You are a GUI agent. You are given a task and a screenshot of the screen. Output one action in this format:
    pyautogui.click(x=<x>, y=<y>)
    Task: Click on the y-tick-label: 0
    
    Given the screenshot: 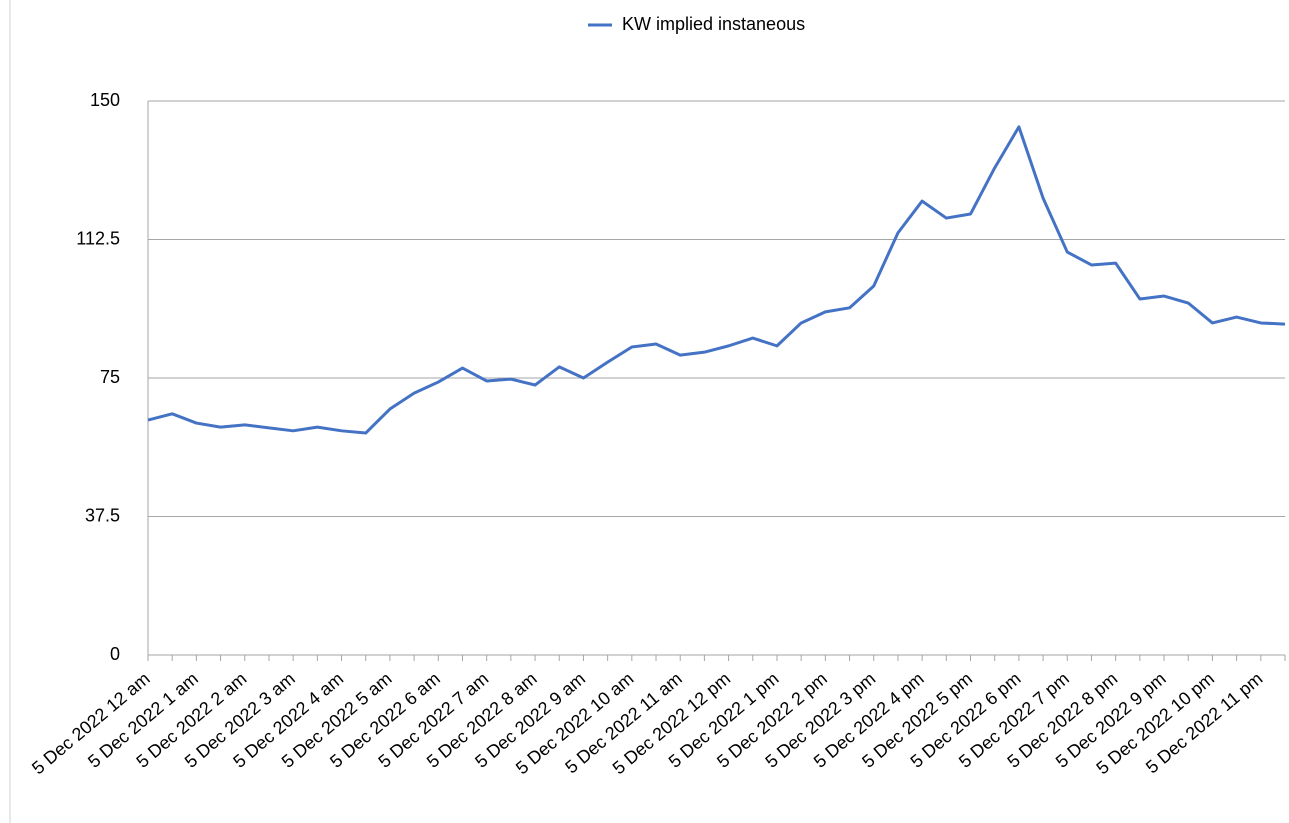 What is the action you would take?
    pyautogui.click(x=115, y=654)
    